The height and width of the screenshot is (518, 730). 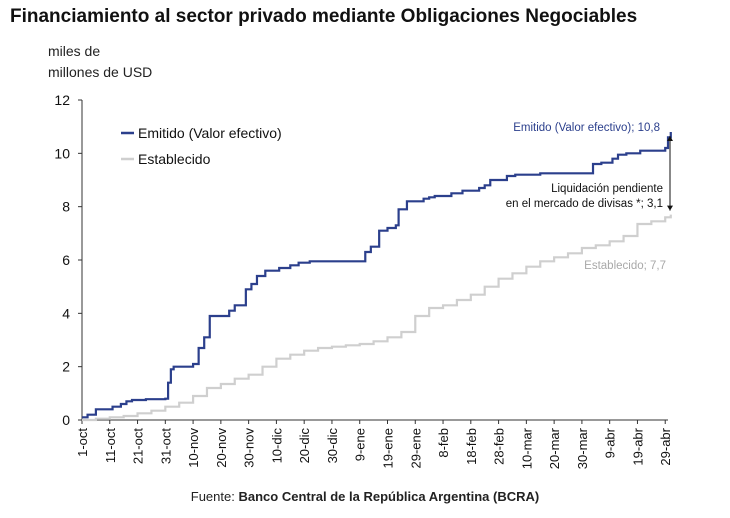 What do you see at coordinates (221, 448) in the screenshot?
I see `x-tick-label: 20-nov` at bounding box center [221, 448].